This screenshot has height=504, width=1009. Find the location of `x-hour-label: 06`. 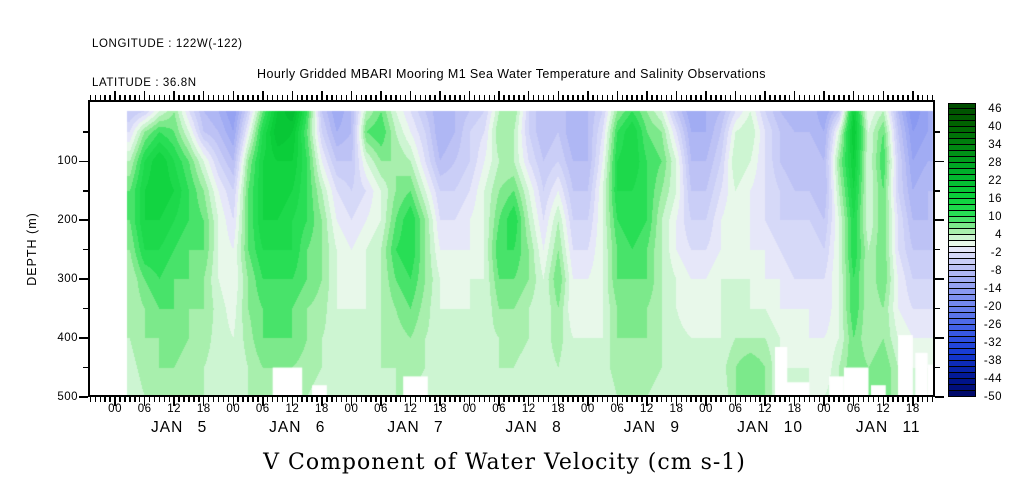

x-hour-label: 06 is located at coordinates (499, 409).